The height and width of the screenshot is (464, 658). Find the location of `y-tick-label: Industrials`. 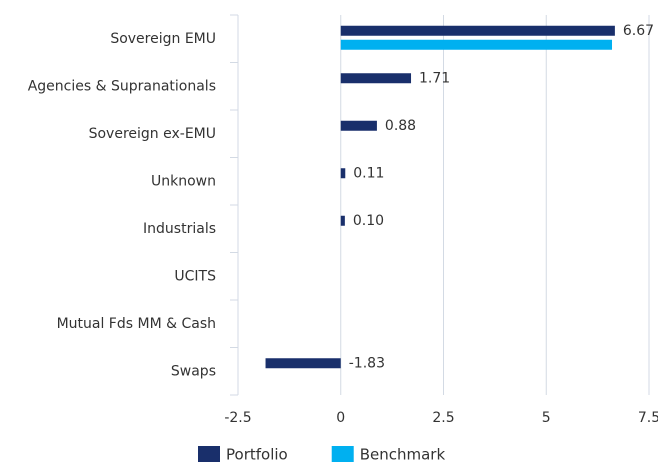

y-tick-label: Industrials is located at coordinates (179, 229).